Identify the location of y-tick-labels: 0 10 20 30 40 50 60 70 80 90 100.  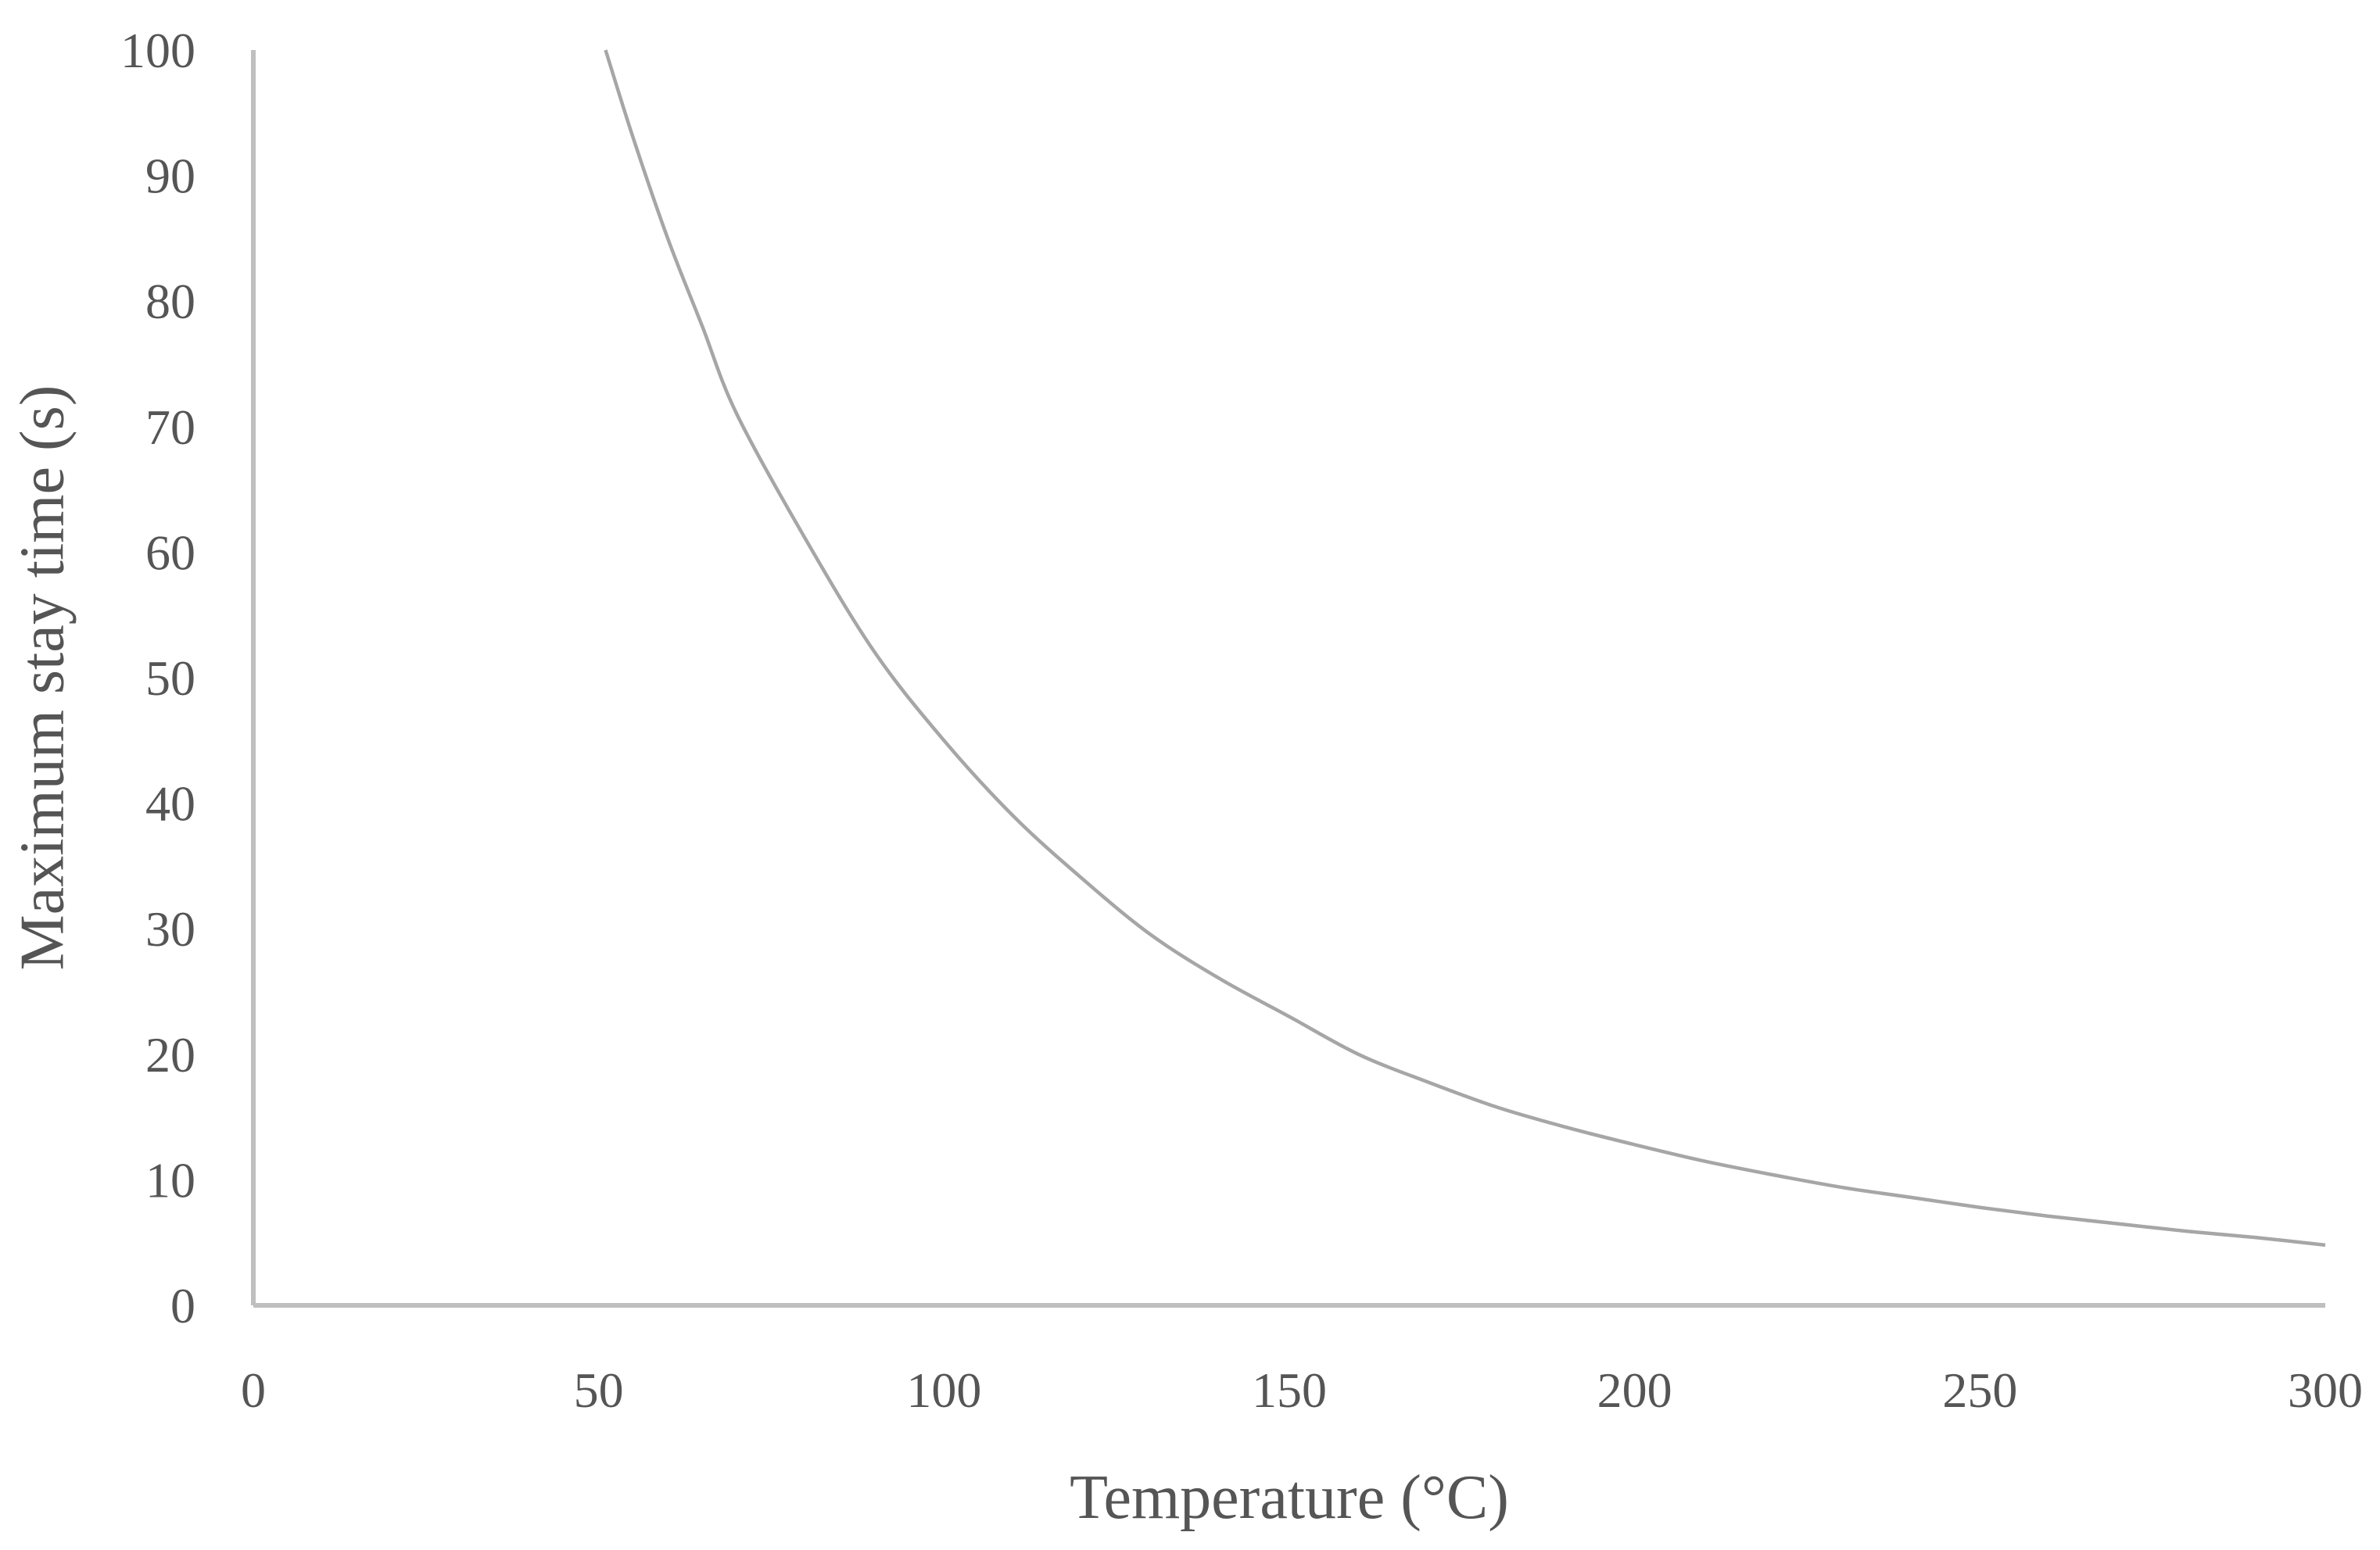
(157, 678).